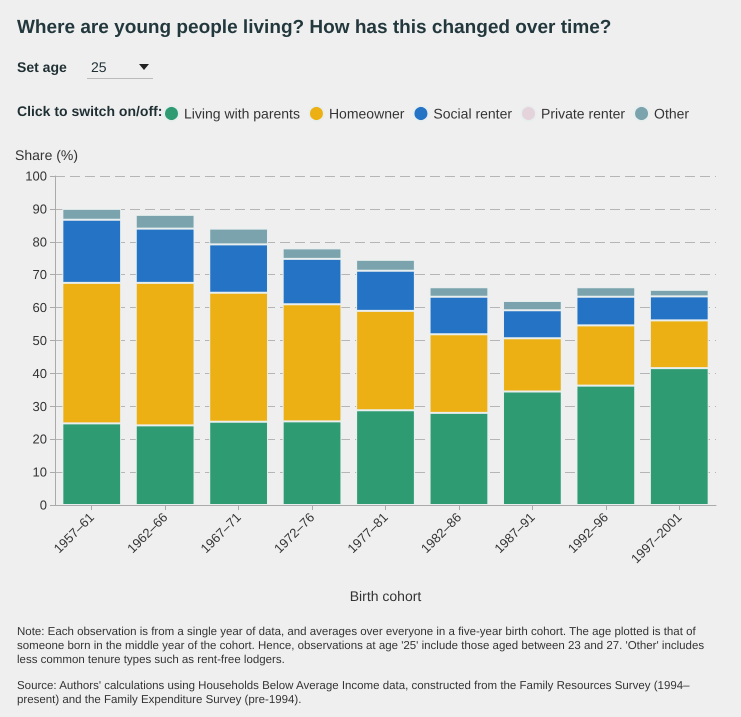  I want to click on y-tick-label: 10, so click(39, 472).